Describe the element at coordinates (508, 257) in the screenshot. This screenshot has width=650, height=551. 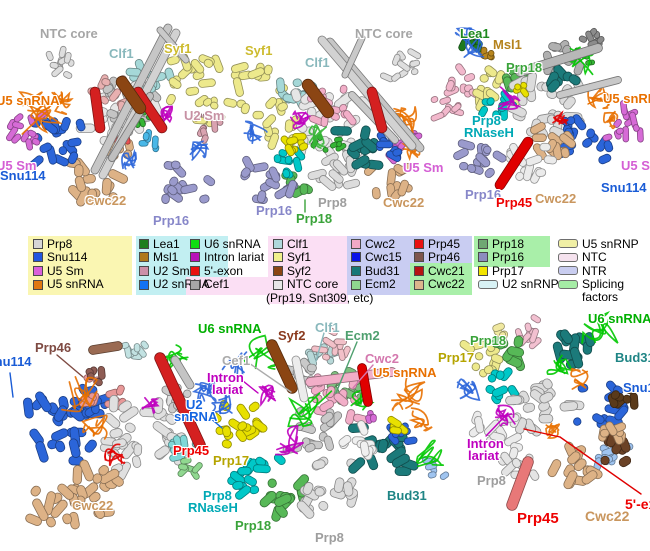
I see `legend-item-label: Prp16` at that location.